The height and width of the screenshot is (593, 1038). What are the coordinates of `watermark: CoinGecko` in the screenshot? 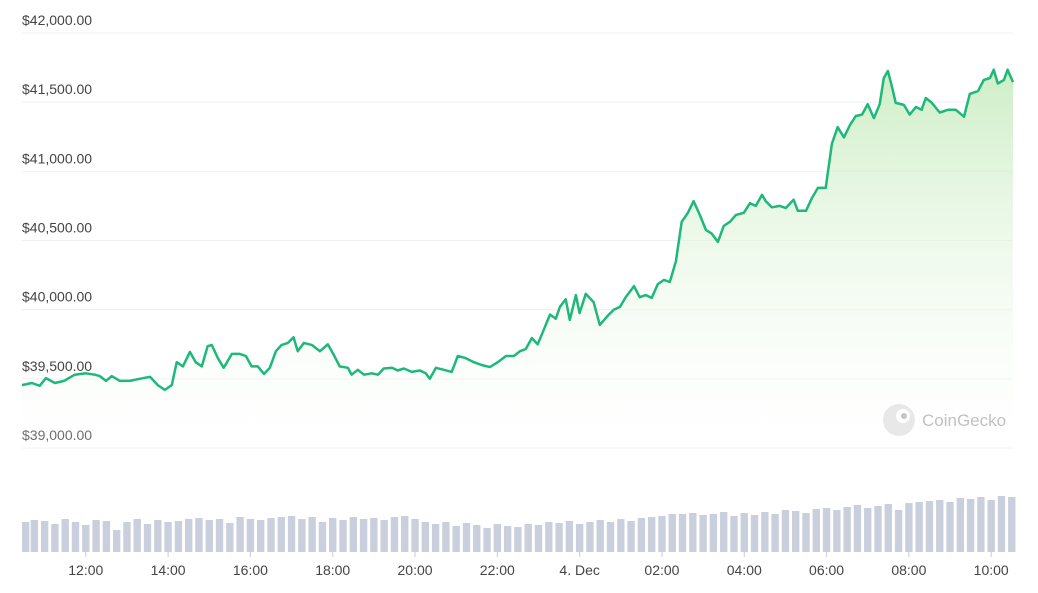 It's located at (944, 420).